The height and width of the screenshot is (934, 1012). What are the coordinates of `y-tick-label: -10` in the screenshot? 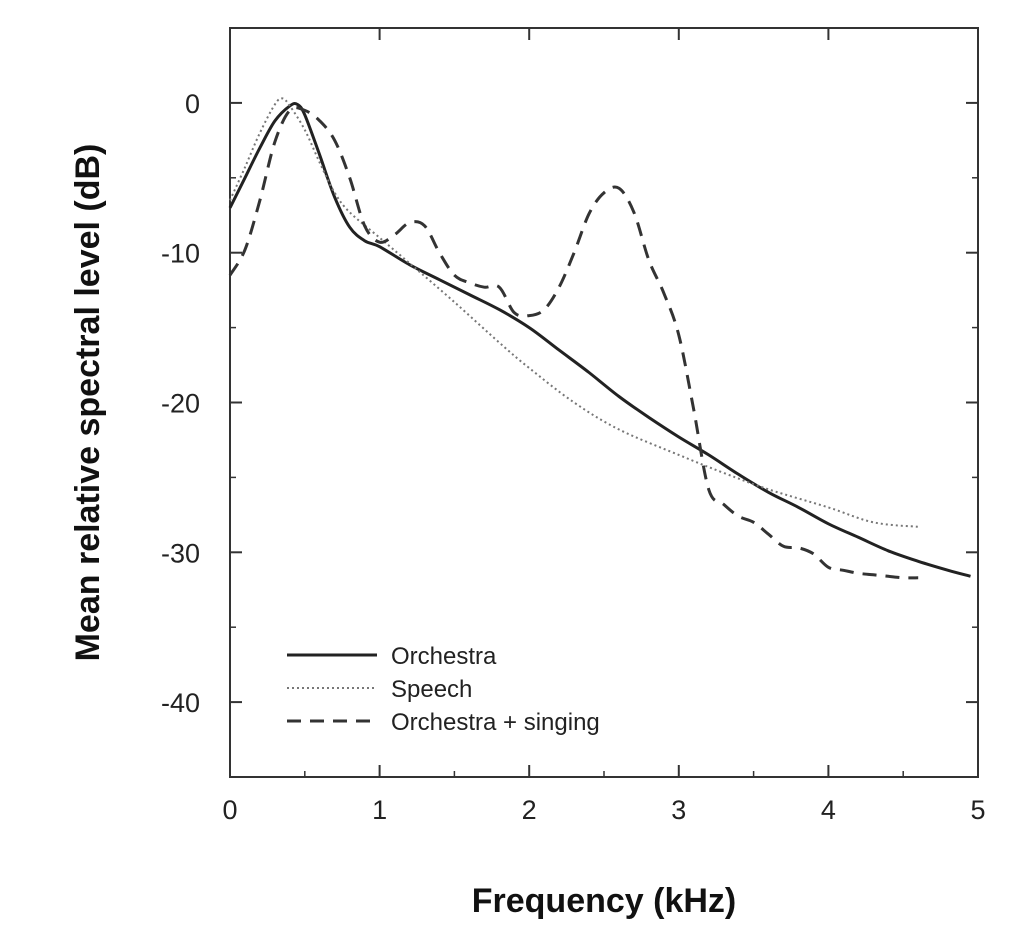 It's located at (180, 254).